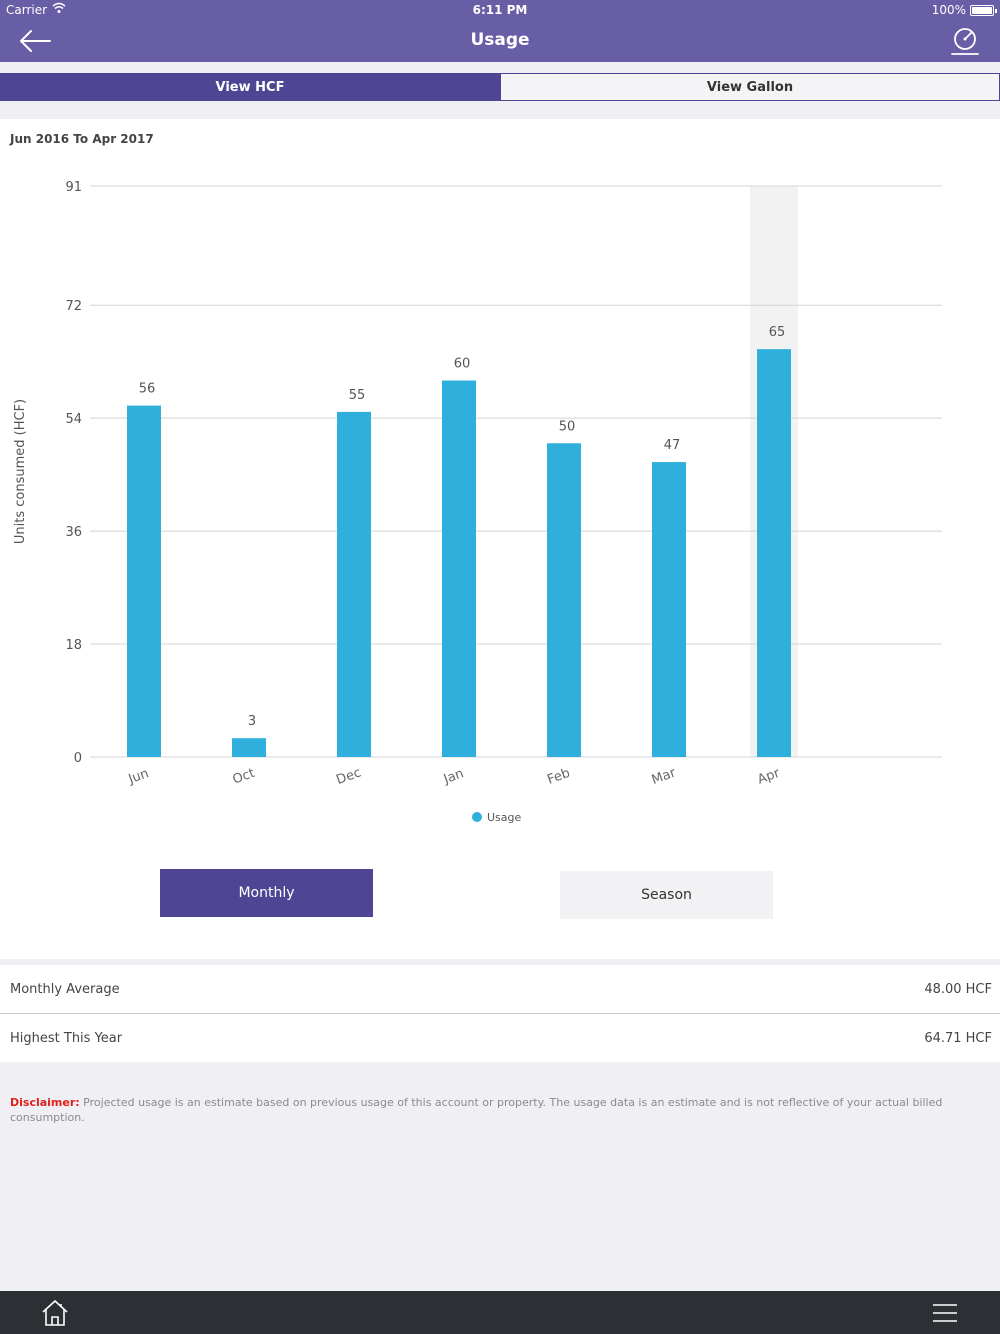 Image resolution: width=1000 pixels, height=1334 pixels. What do you see at coordinates (266, 893) in the screenshot?
I see `monthly-button: Monthly` at bounding box center [266, 893].